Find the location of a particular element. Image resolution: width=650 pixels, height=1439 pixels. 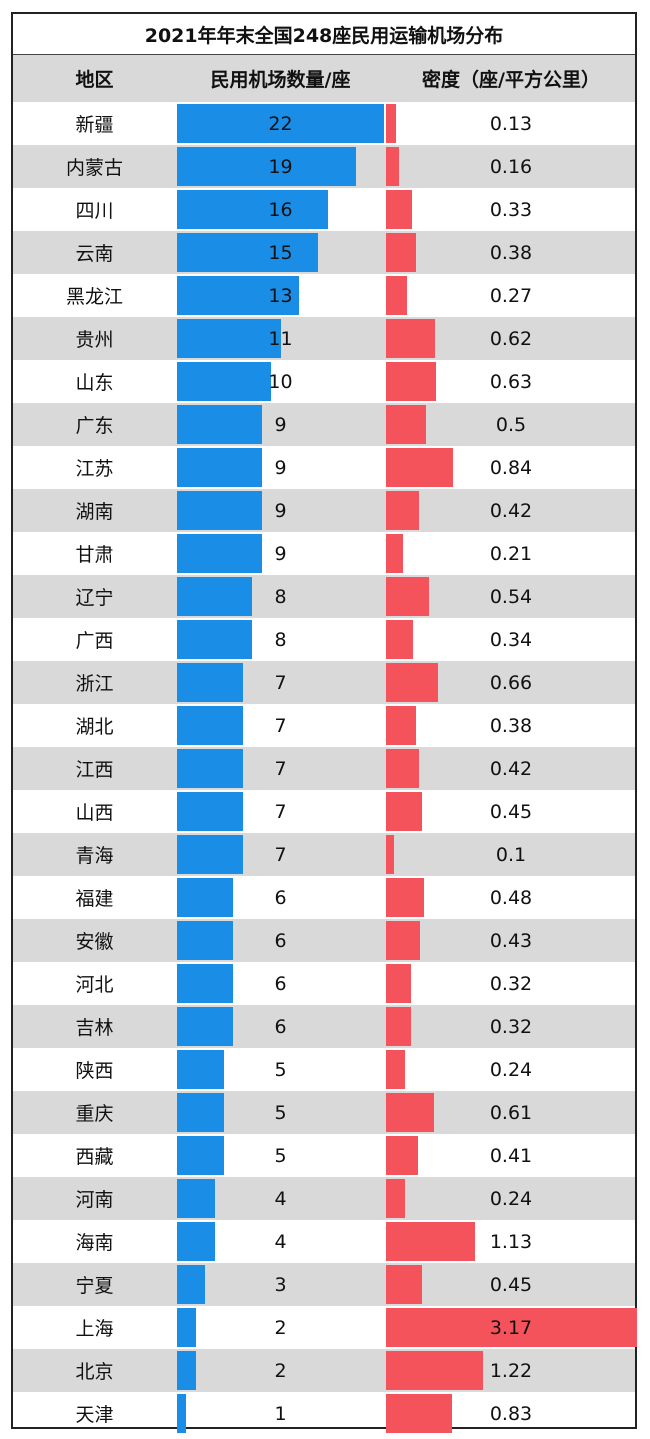

density-label: 0.32 is located at coordinates (511, 1026).